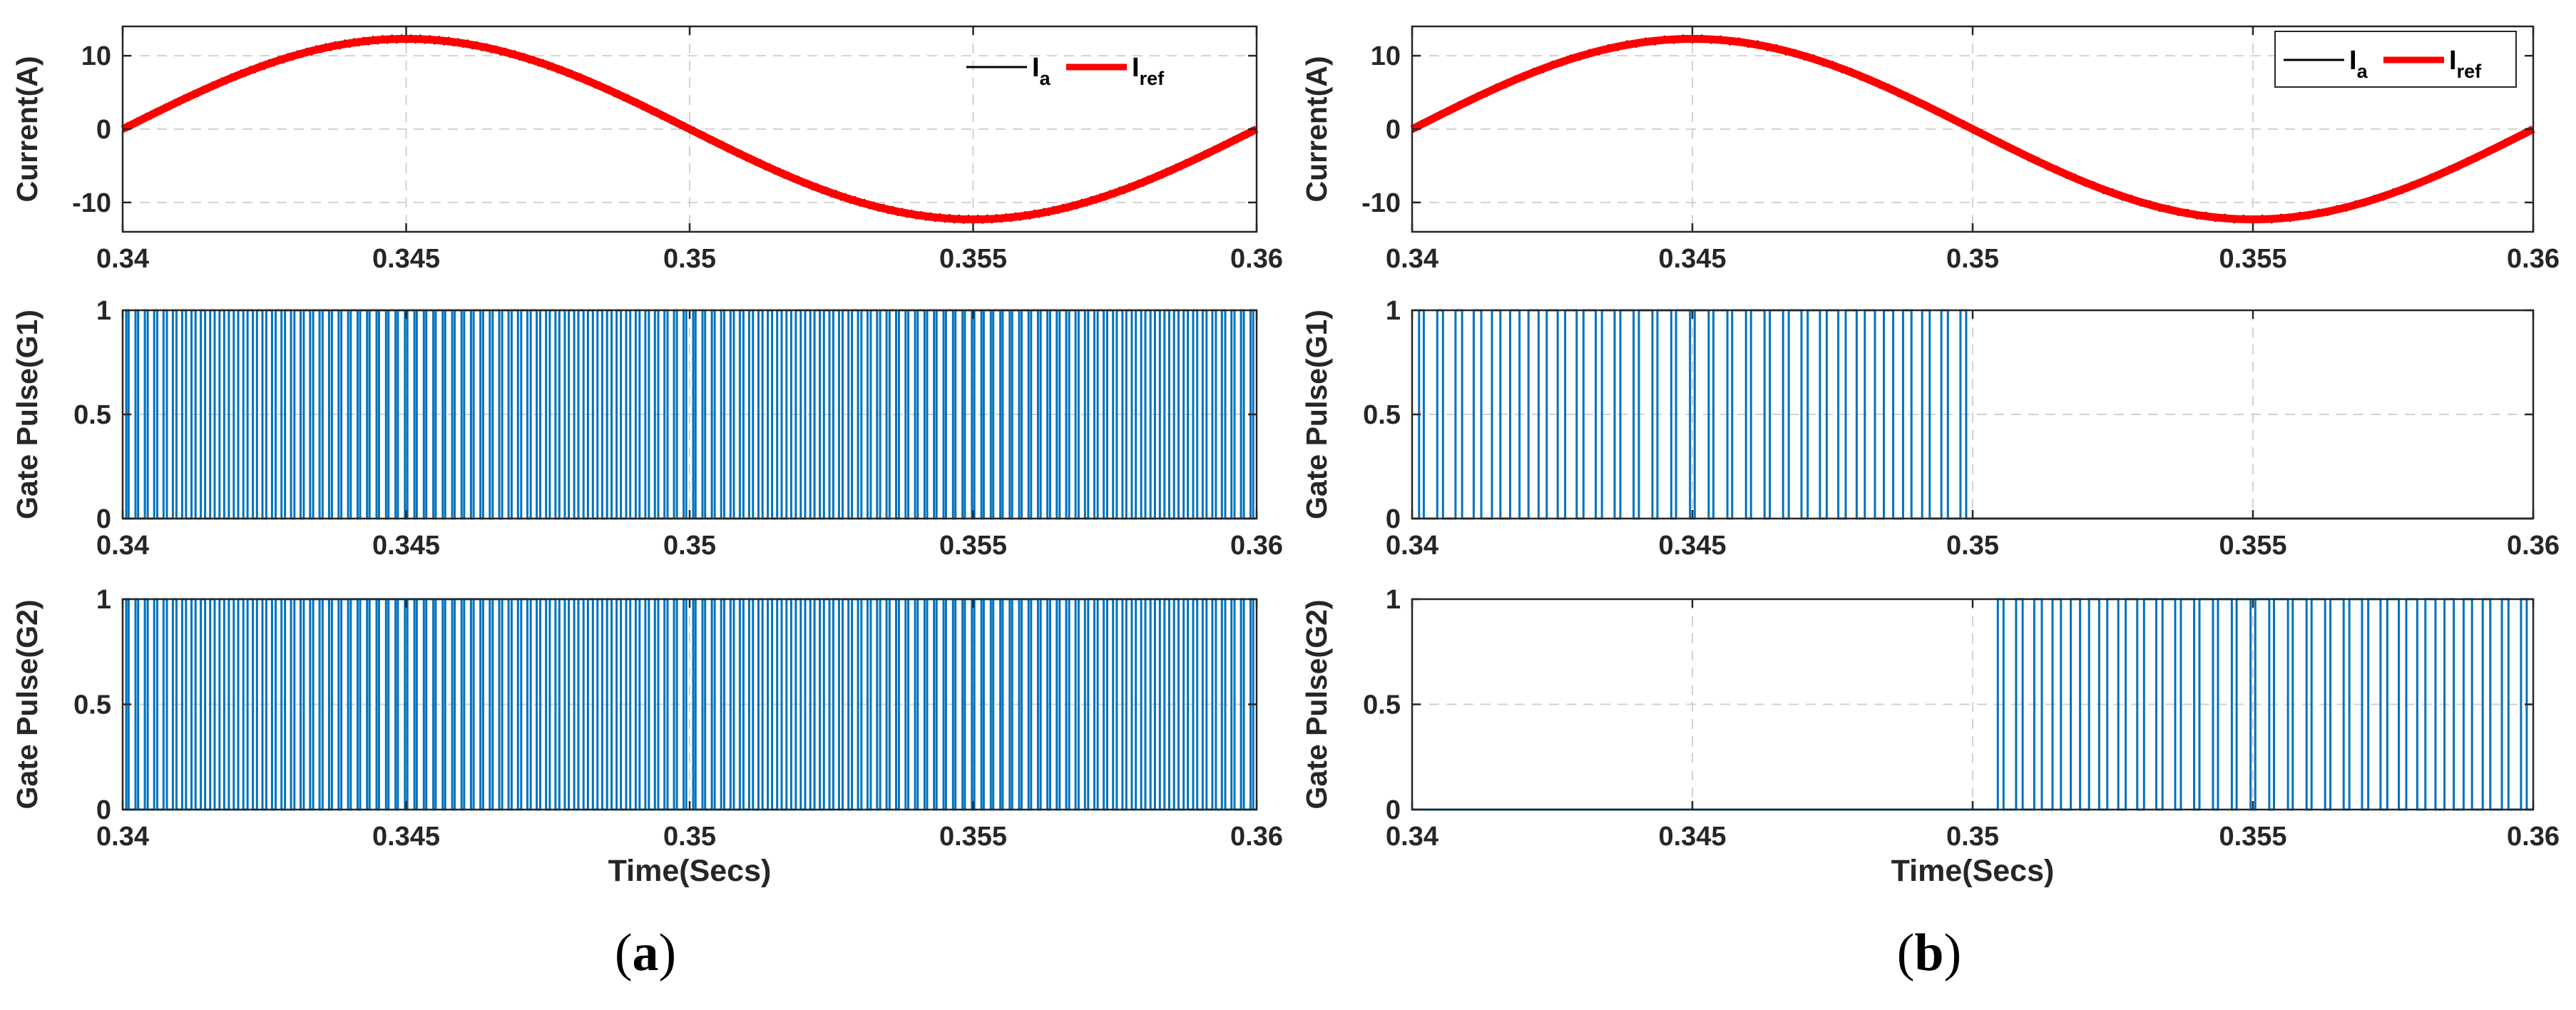 This screenshot has height=1010, width=2576. I want to click on chart-a-3-x-label: Time(Secs), so click(690, 871).